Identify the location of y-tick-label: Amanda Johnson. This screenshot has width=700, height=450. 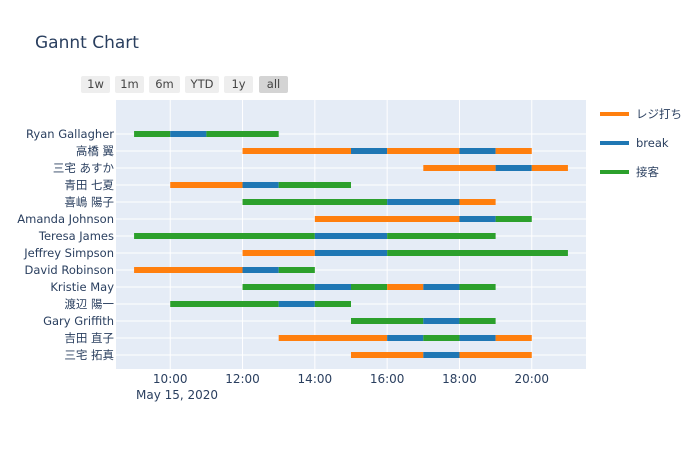
(65, 219).